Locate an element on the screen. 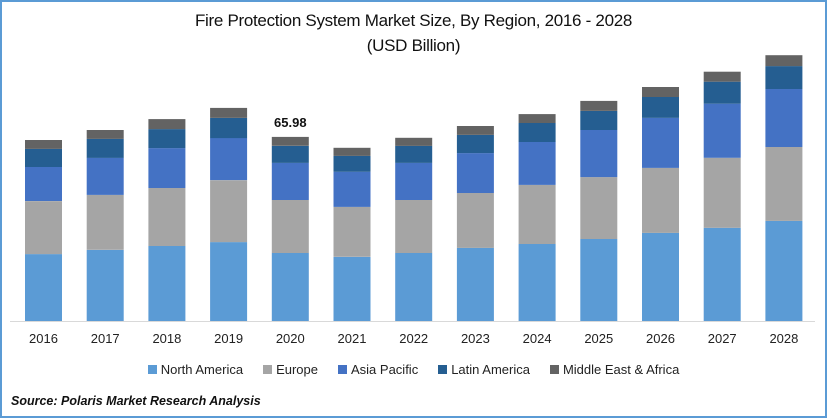 This screenshot has height=418, width=827. bar-segment-middle-east-africa-2017 is located at coordinates (105, 134).